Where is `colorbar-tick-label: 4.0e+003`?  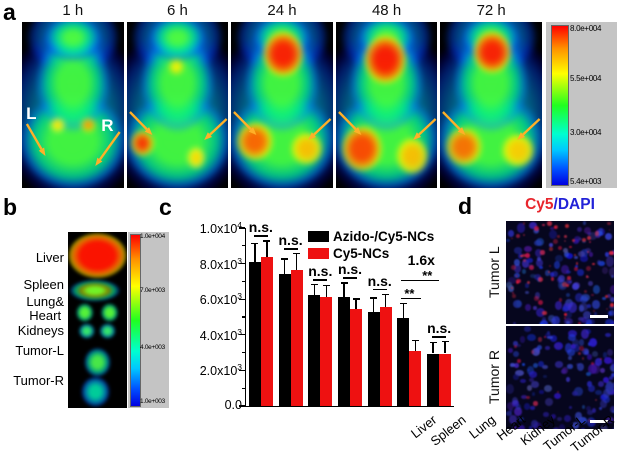 colorbar-tick-label: 4.0e+003 is located at coordinates (152, 348).